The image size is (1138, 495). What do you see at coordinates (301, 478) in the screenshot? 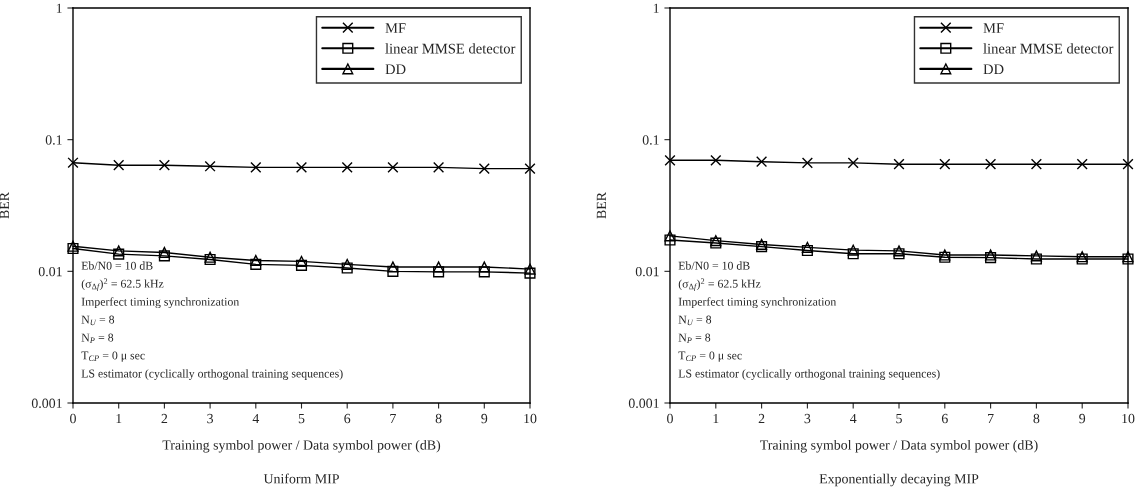
I see `text: Uniform MIP` at bounding box center [301, 478].